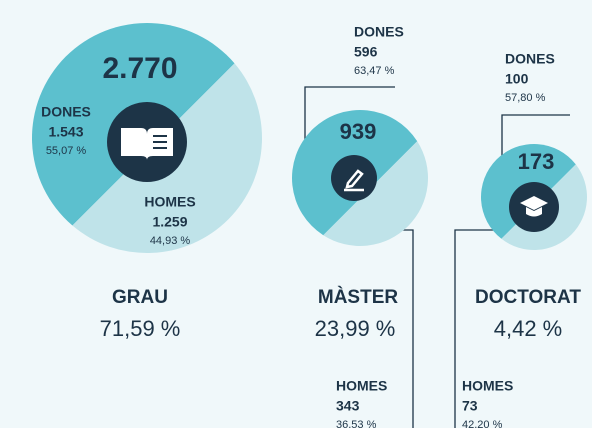 This screenshot has height=428, width=592. Describe the element at coordinates (348, 406) in the screenshot. I see `count-label: 343` at that location.